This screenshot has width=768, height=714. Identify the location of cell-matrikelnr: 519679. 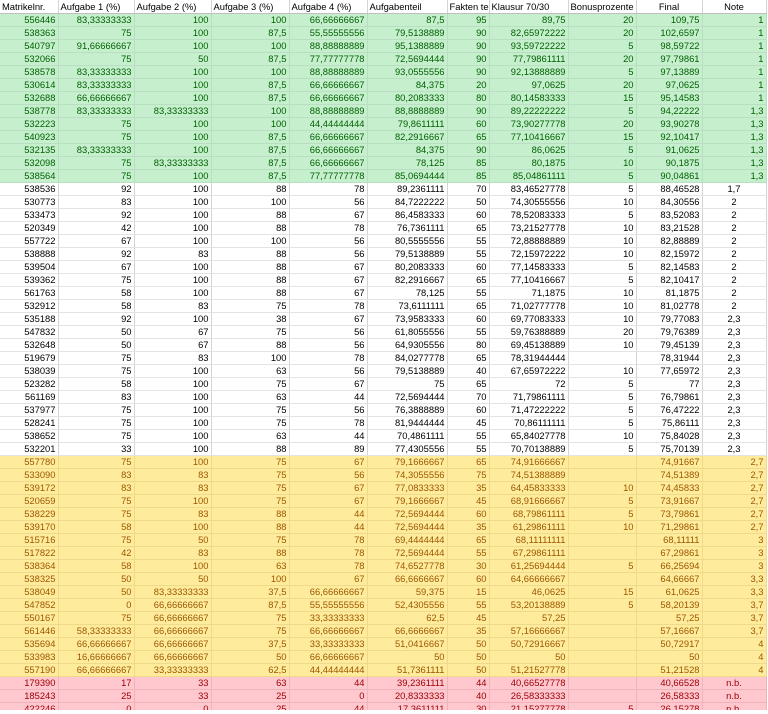
(29, 358).